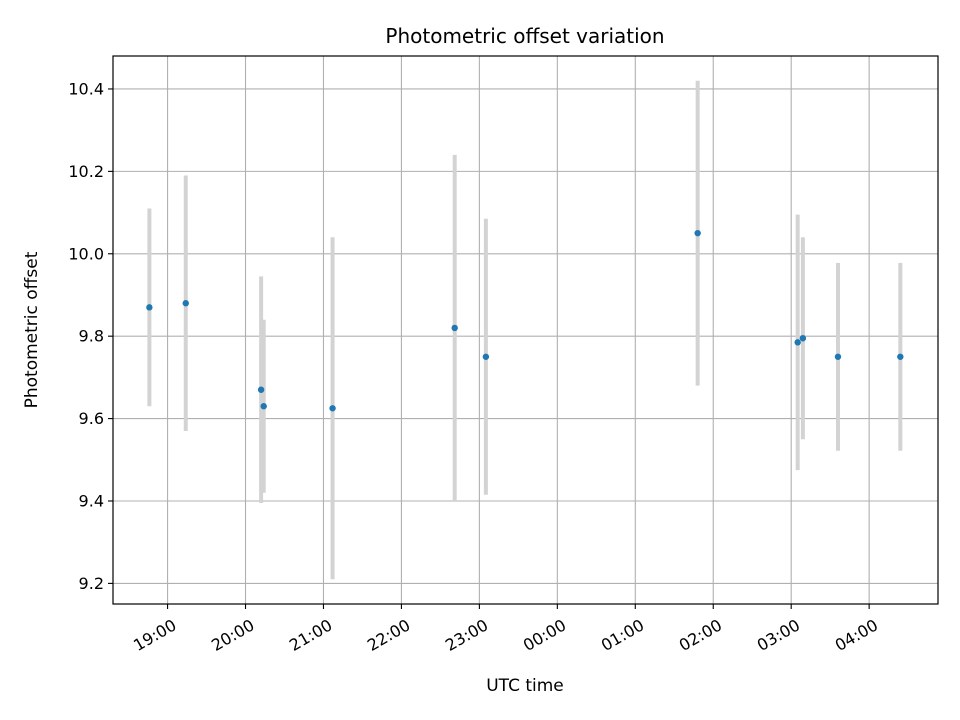 The image size is (960, 720). What do you see at coordinates (524, 36) in the screenshot?
I see `chart-title: Photometric offset variation` at bounding box center [524, 36].